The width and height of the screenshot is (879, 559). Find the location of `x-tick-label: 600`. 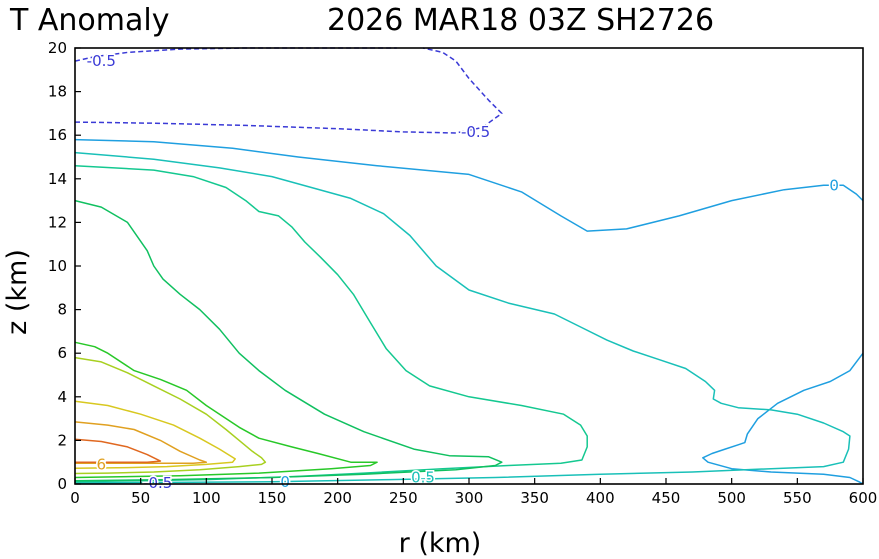

x-tick-label: 600 is located at coordinates (863, 498).